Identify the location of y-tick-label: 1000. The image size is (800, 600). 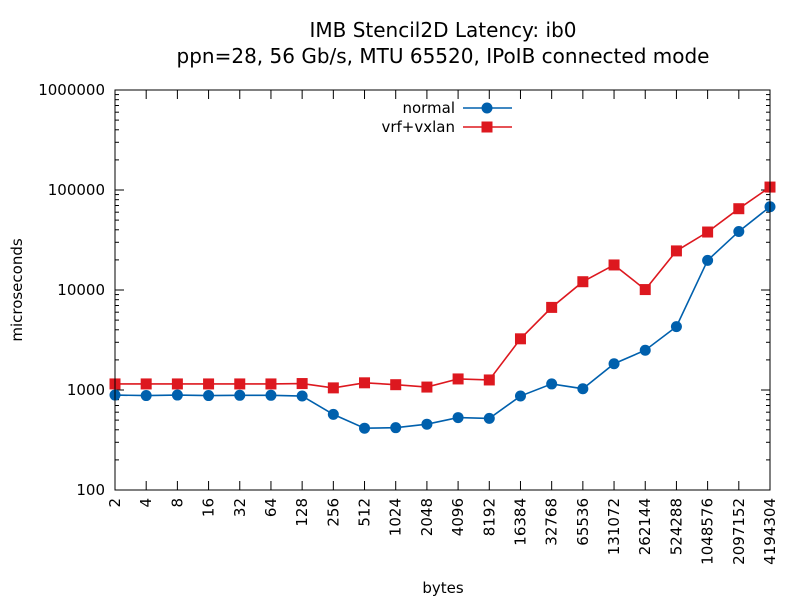
(86, 390).